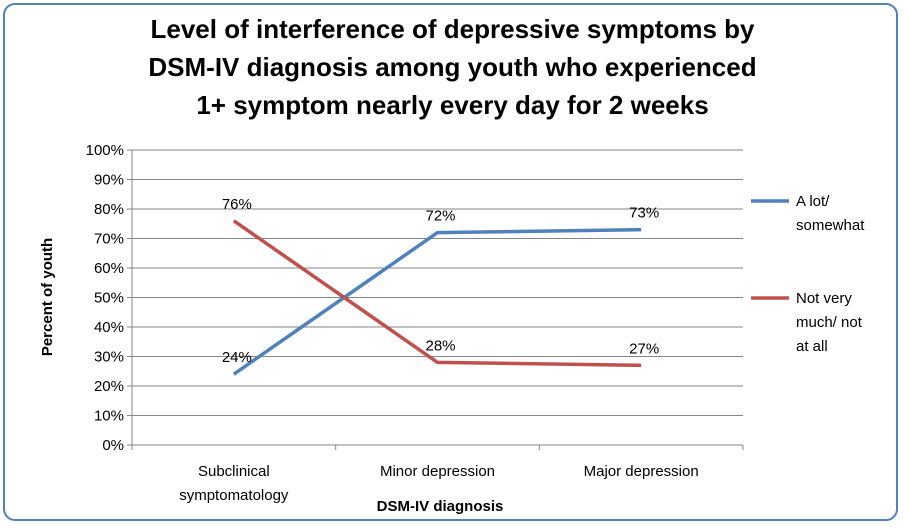  What do you see at coordinates (440, 345) in the screenshot?
I see `data-label: 28%` at bounding box center [440, 345].